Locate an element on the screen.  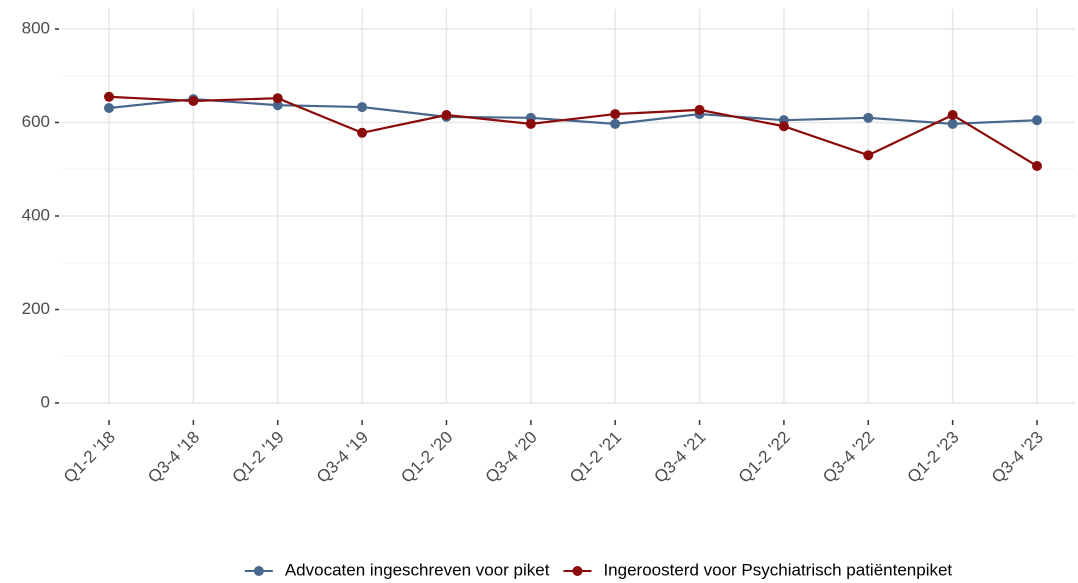
x-tick-label: Q1-2 '22 is located at coordinates (764, 457).